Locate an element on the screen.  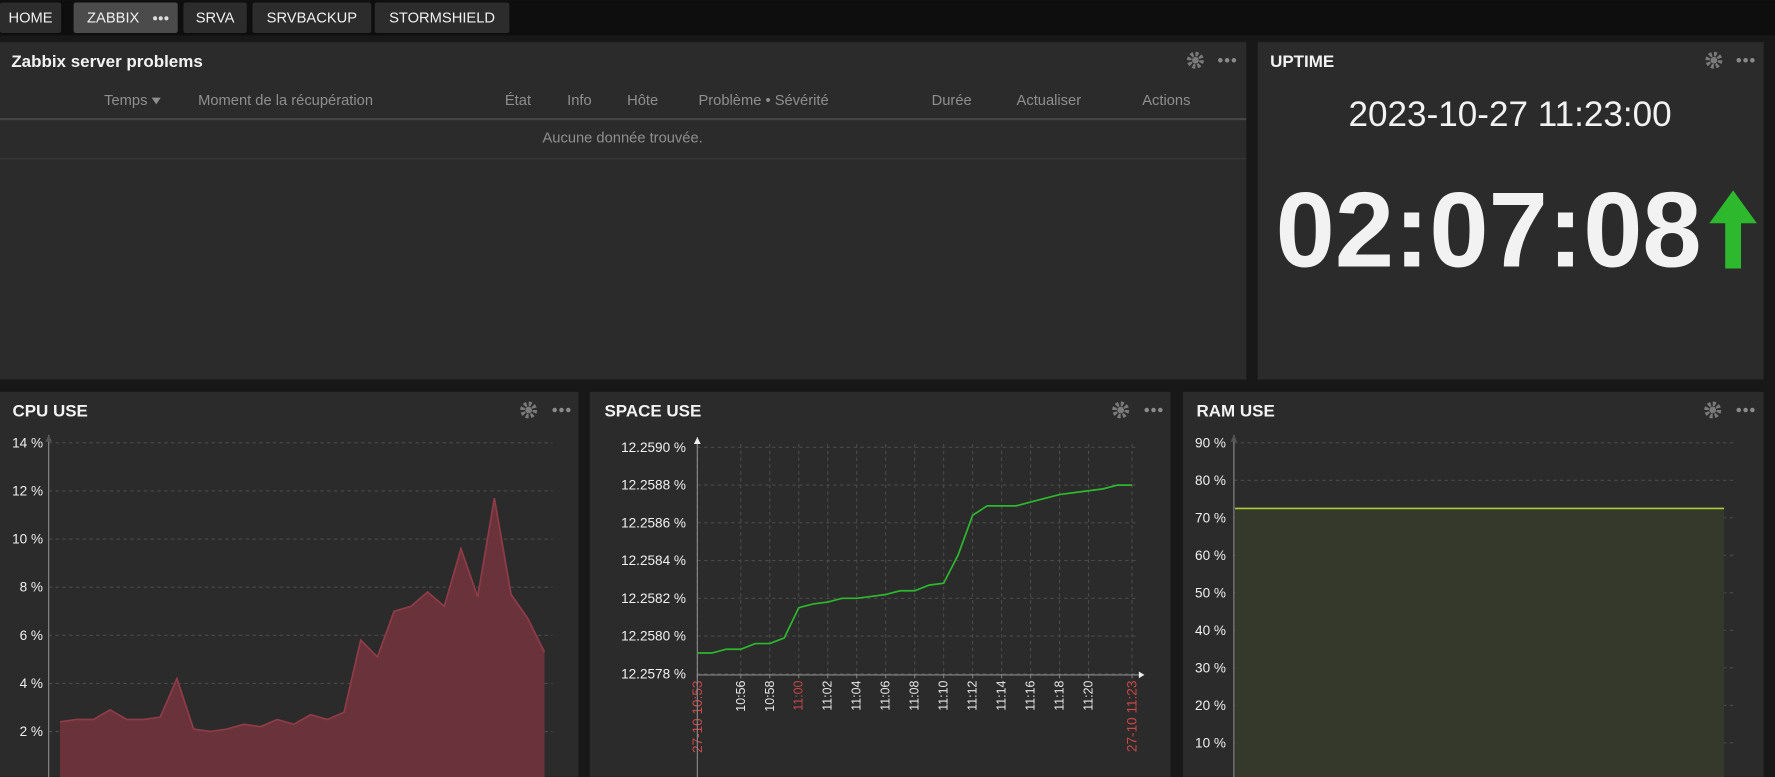
x-tick-label: 10:56 is located at coordinates (741, 695).